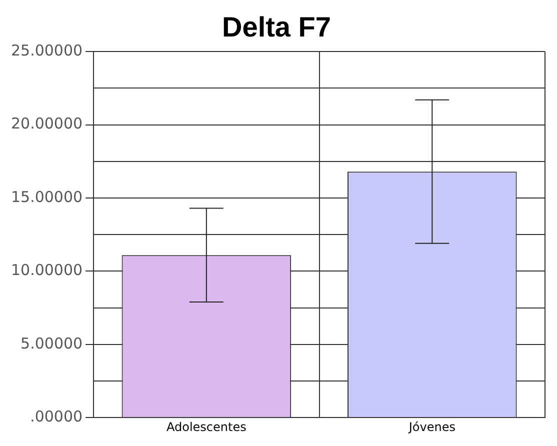 The width and height of the screenshot is (557, 446). What do you see at coordinates (56, 416) in the screenshot?
I see `y-tick-label: .00000` at bounding box center [56, 416].